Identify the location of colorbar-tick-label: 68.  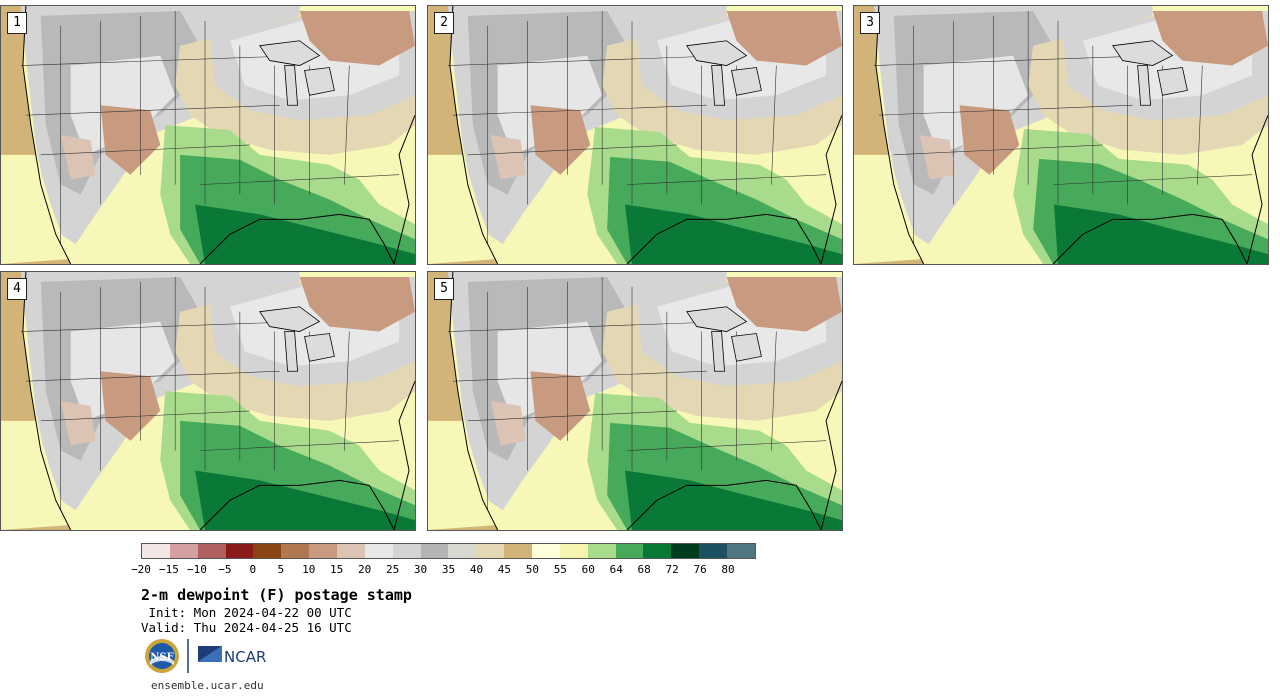
(644, 569).